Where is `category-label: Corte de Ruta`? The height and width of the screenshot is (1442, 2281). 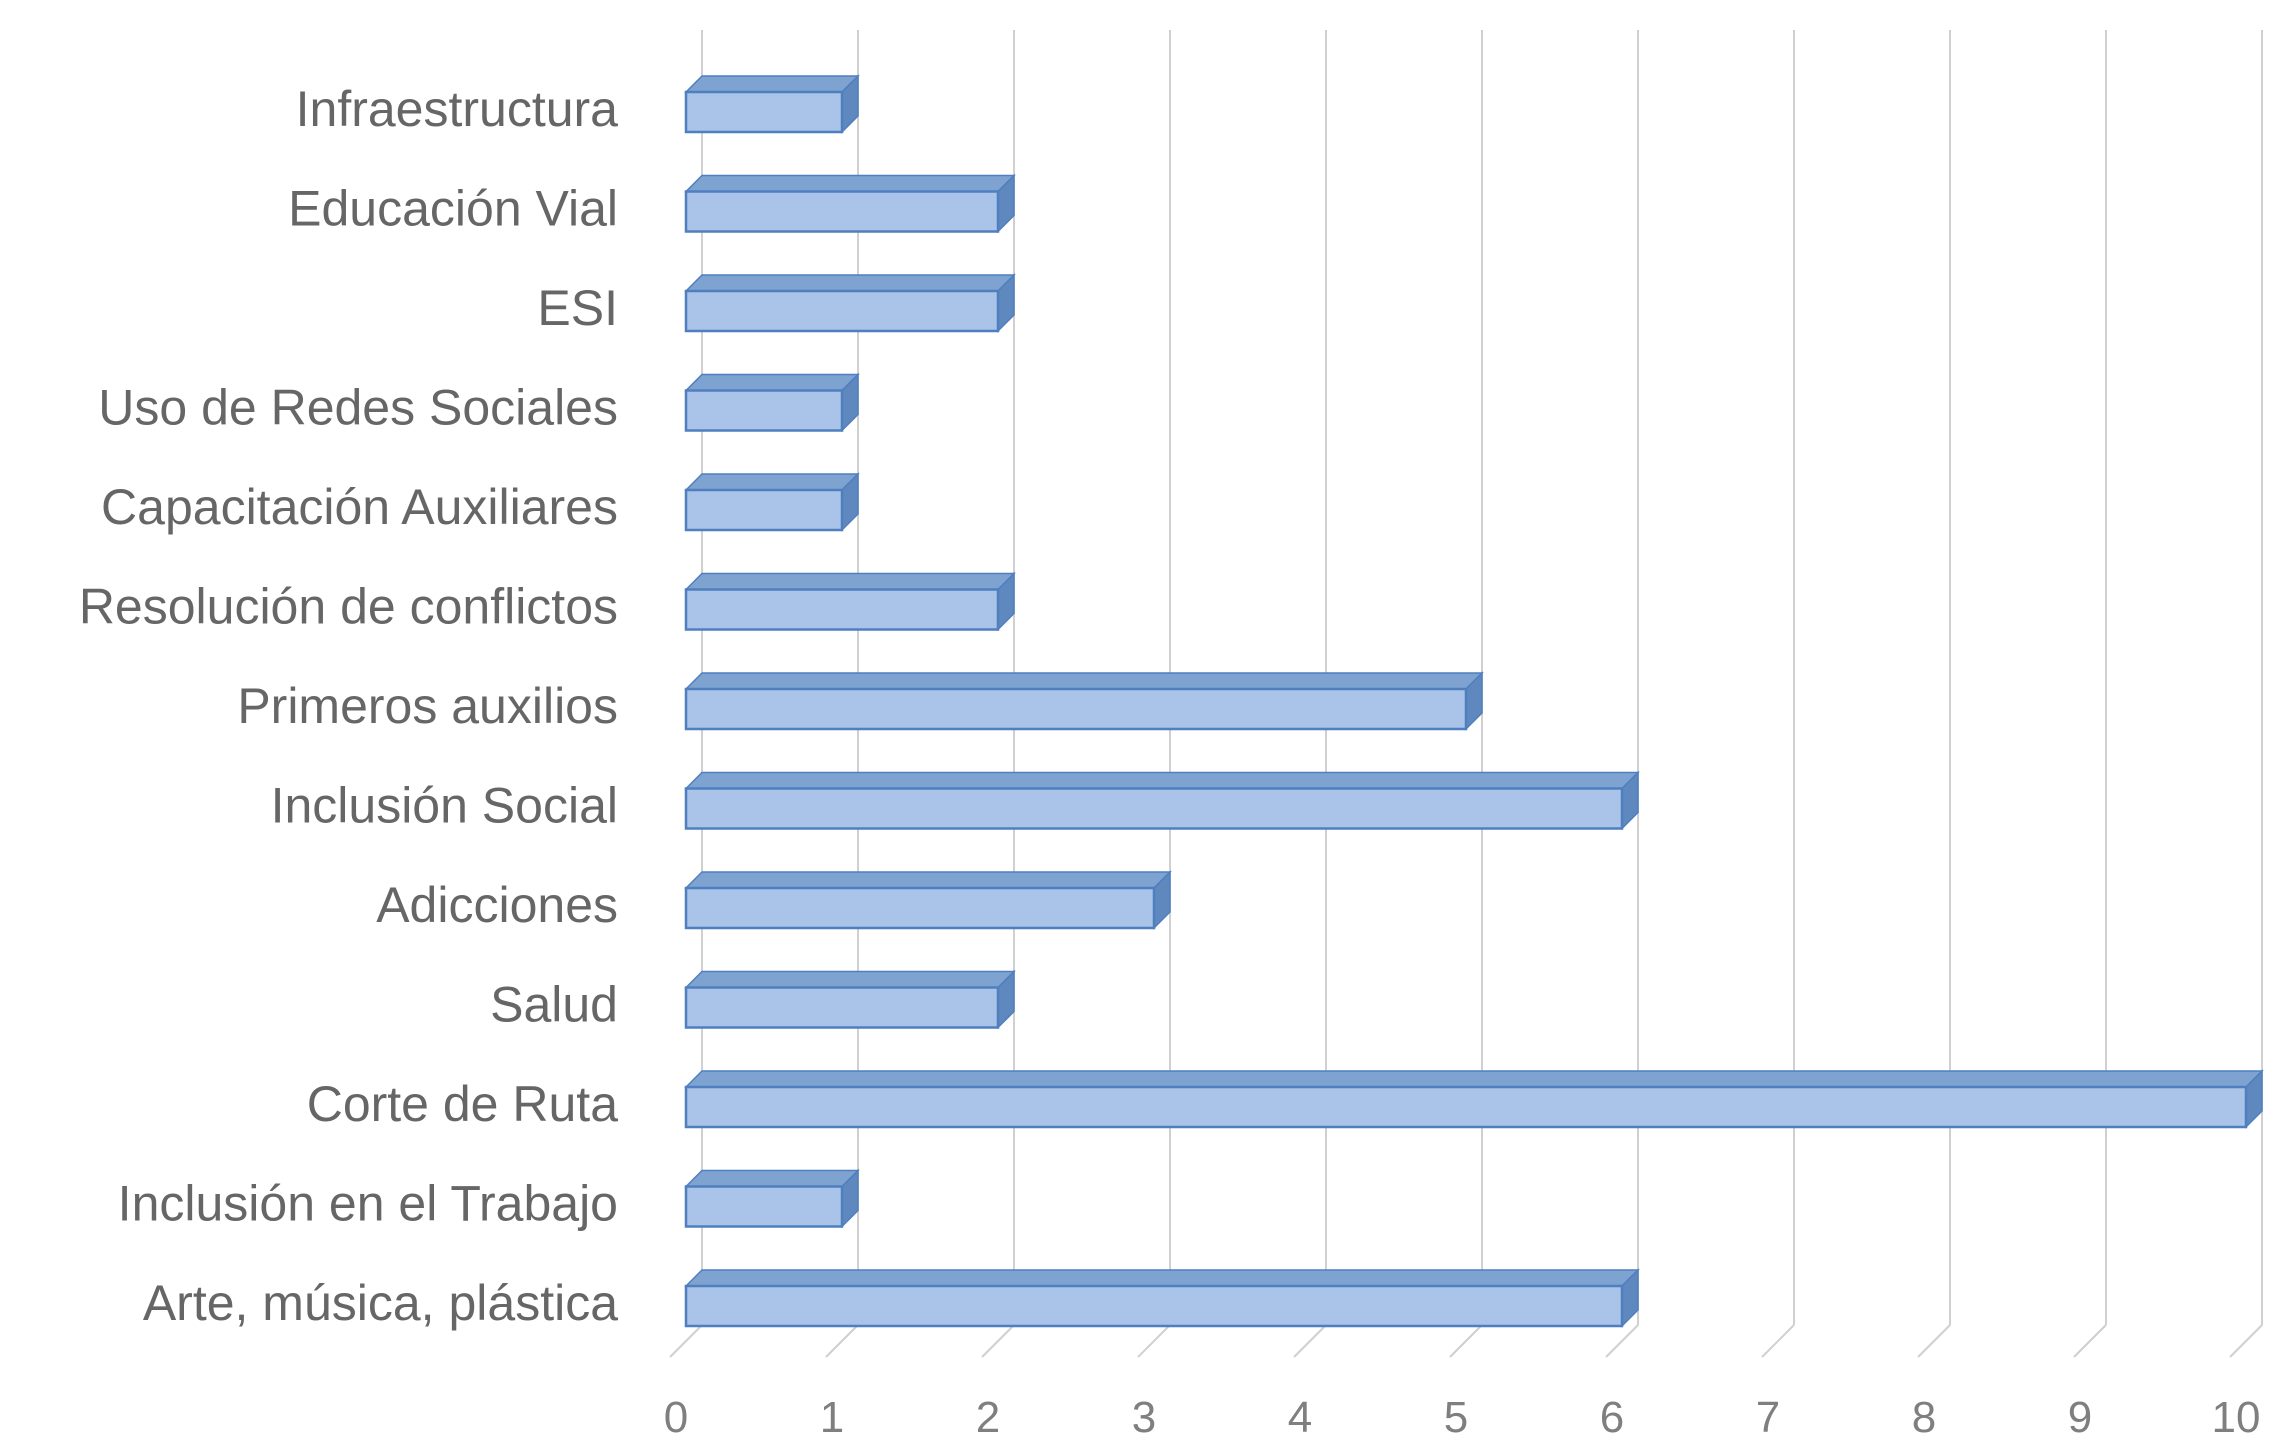
category-label: Corte de Ruta is located at coordinates (462, 1104).